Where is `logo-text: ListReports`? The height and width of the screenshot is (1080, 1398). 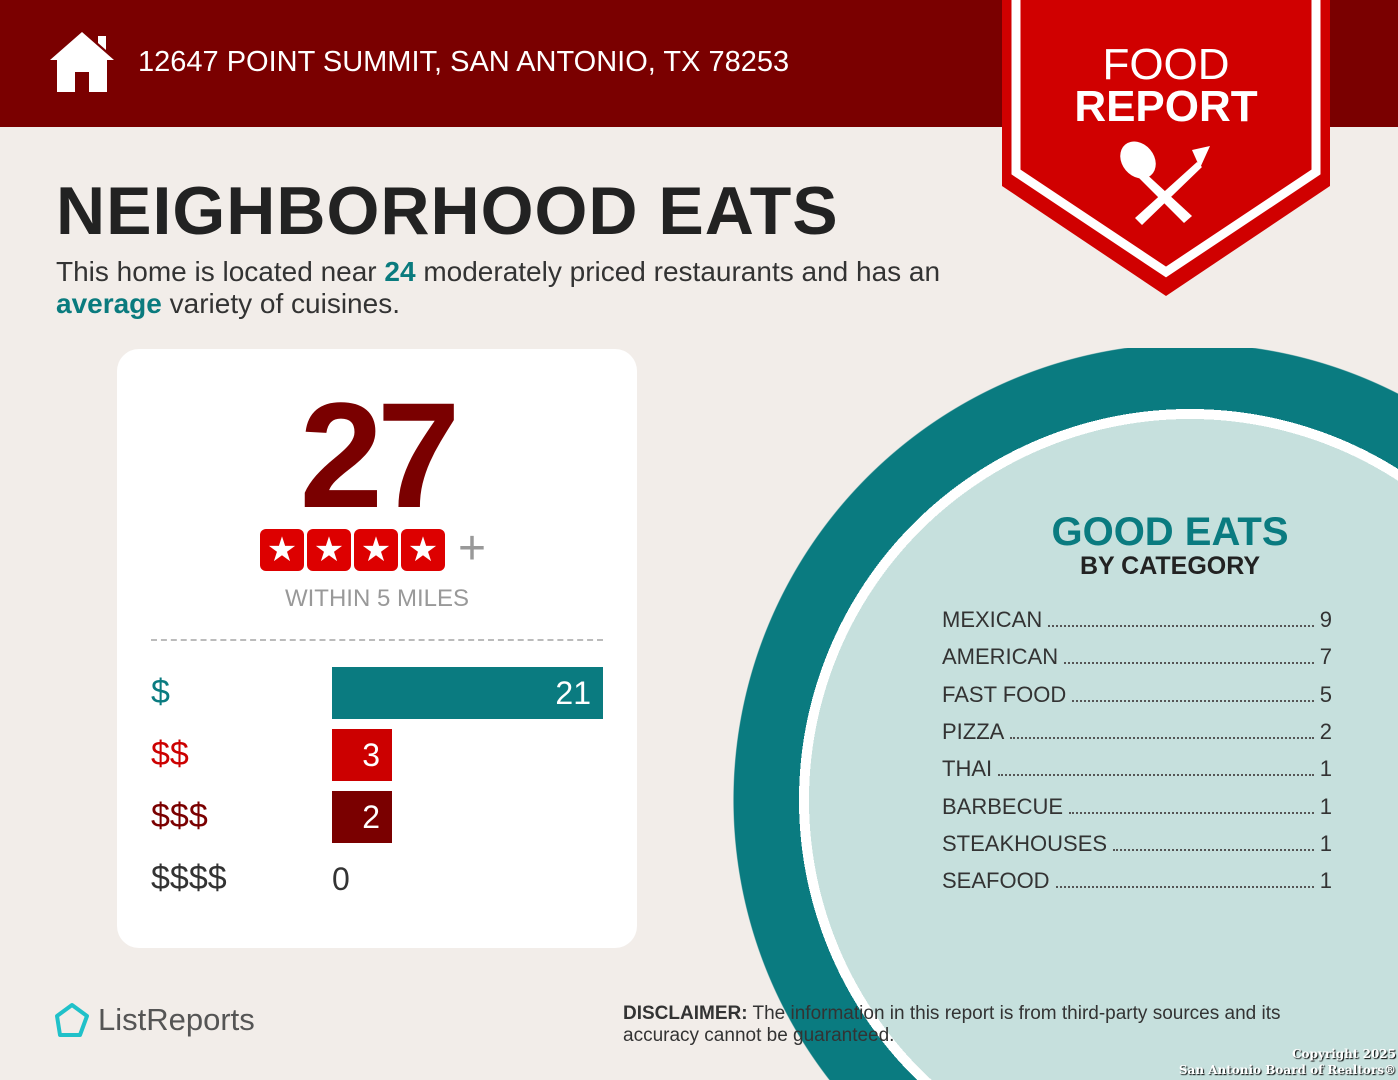 logo-text: ListReports is located at coordinates (176, 1019).